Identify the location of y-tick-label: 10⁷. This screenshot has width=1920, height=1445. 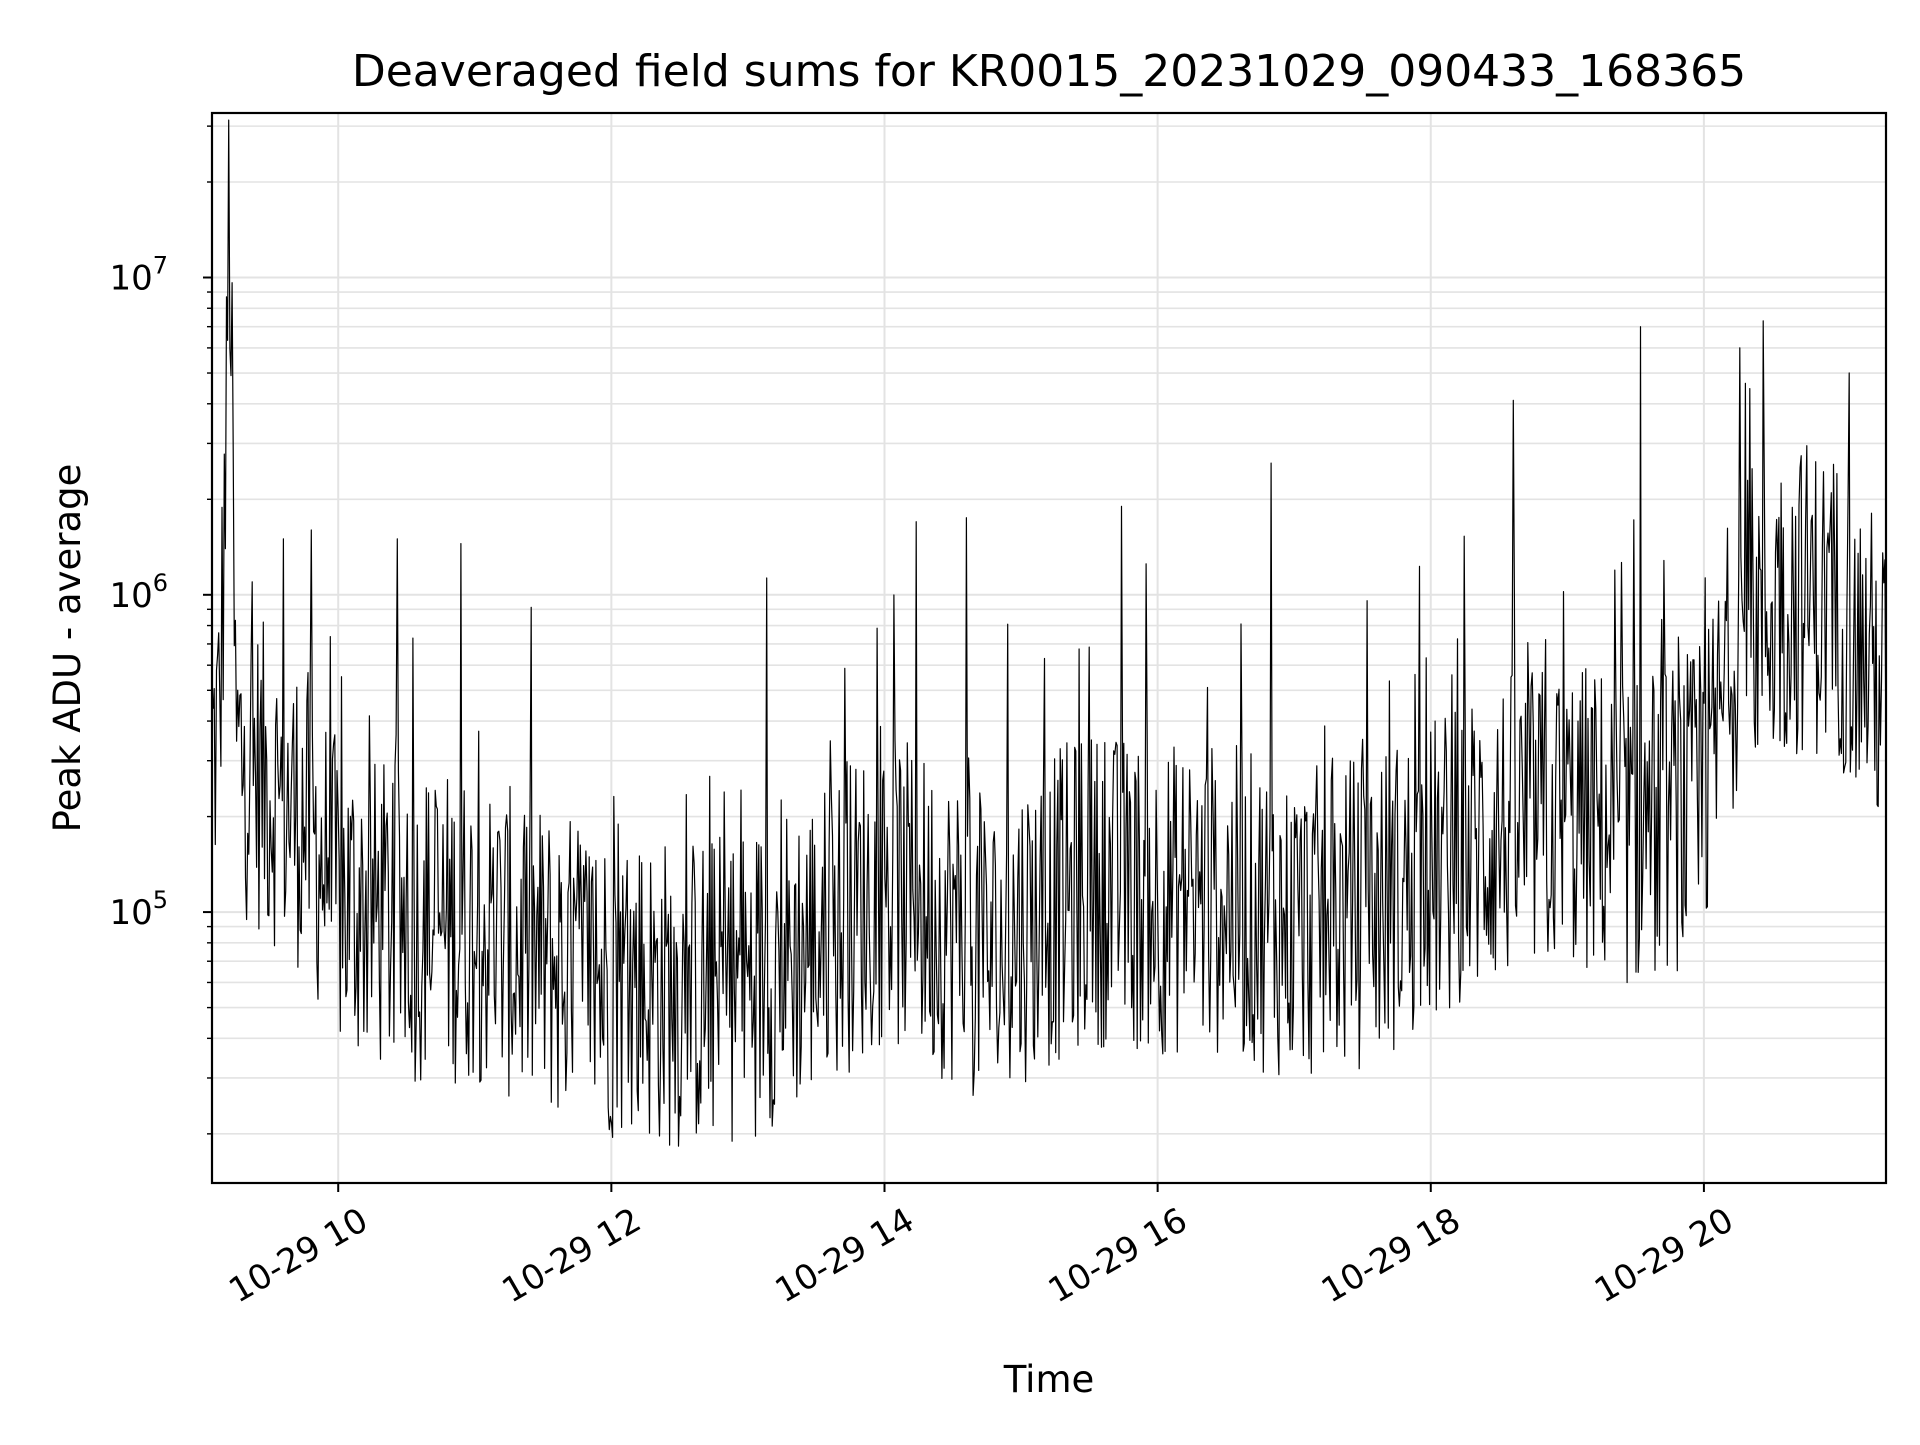
(138, 275).